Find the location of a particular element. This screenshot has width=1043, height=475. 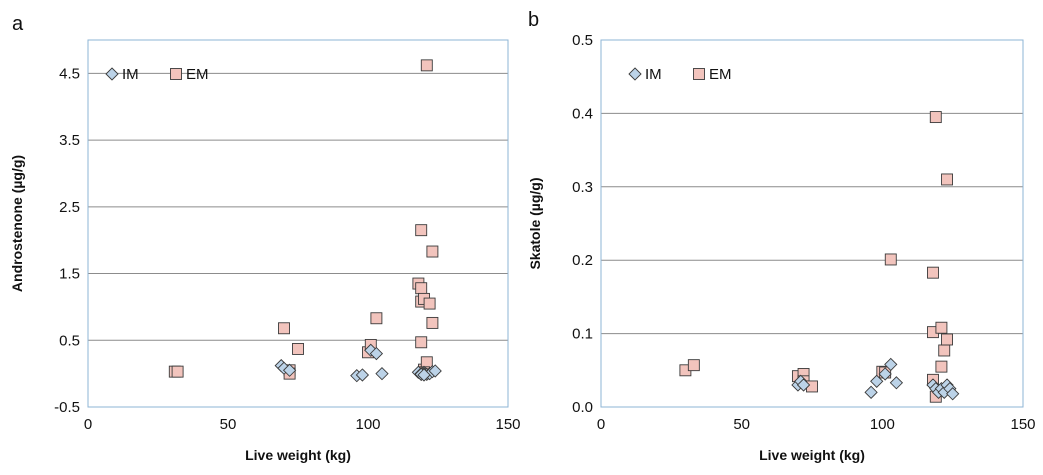

panel-letter: b is located at coordinates (533, 20).